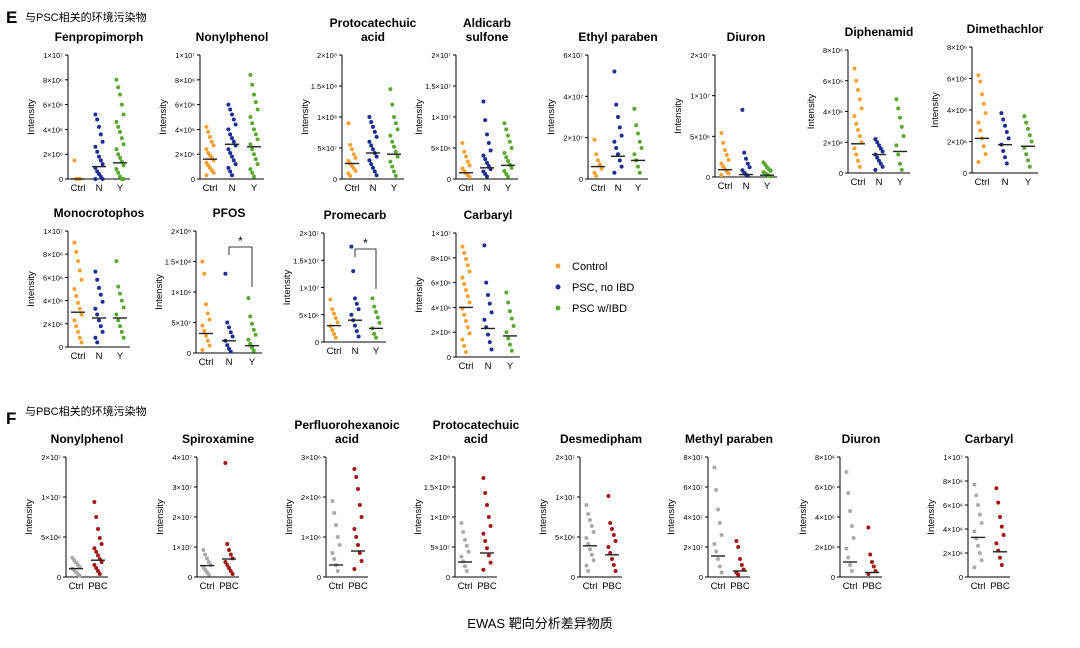  What do you see at coordinates (182, 487) in the screenshot?
I see `y-tick-label: 3×10⁷` at bounding box center [182, 487].